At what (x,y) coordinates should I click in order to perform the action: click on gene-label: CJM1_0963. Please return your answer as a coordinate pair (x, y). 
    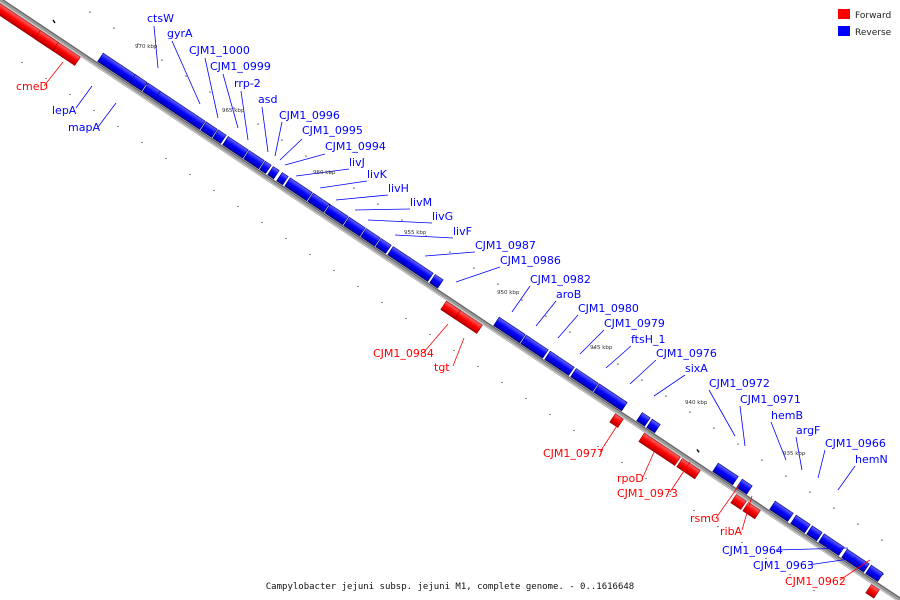
    Looking at the image, I should click on (783, 565).